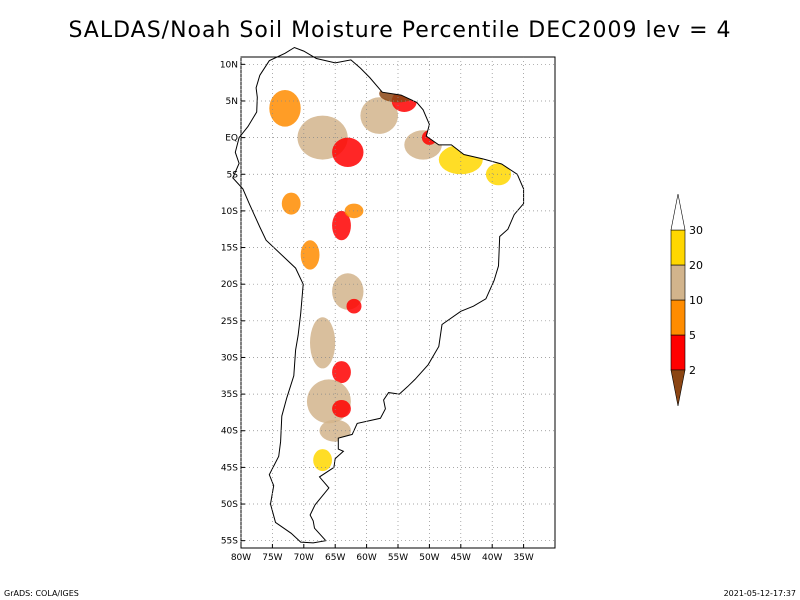 The height and width of the screenshot is (600, 800). I want to click on legend-label-0: 2, so click(692, 370).